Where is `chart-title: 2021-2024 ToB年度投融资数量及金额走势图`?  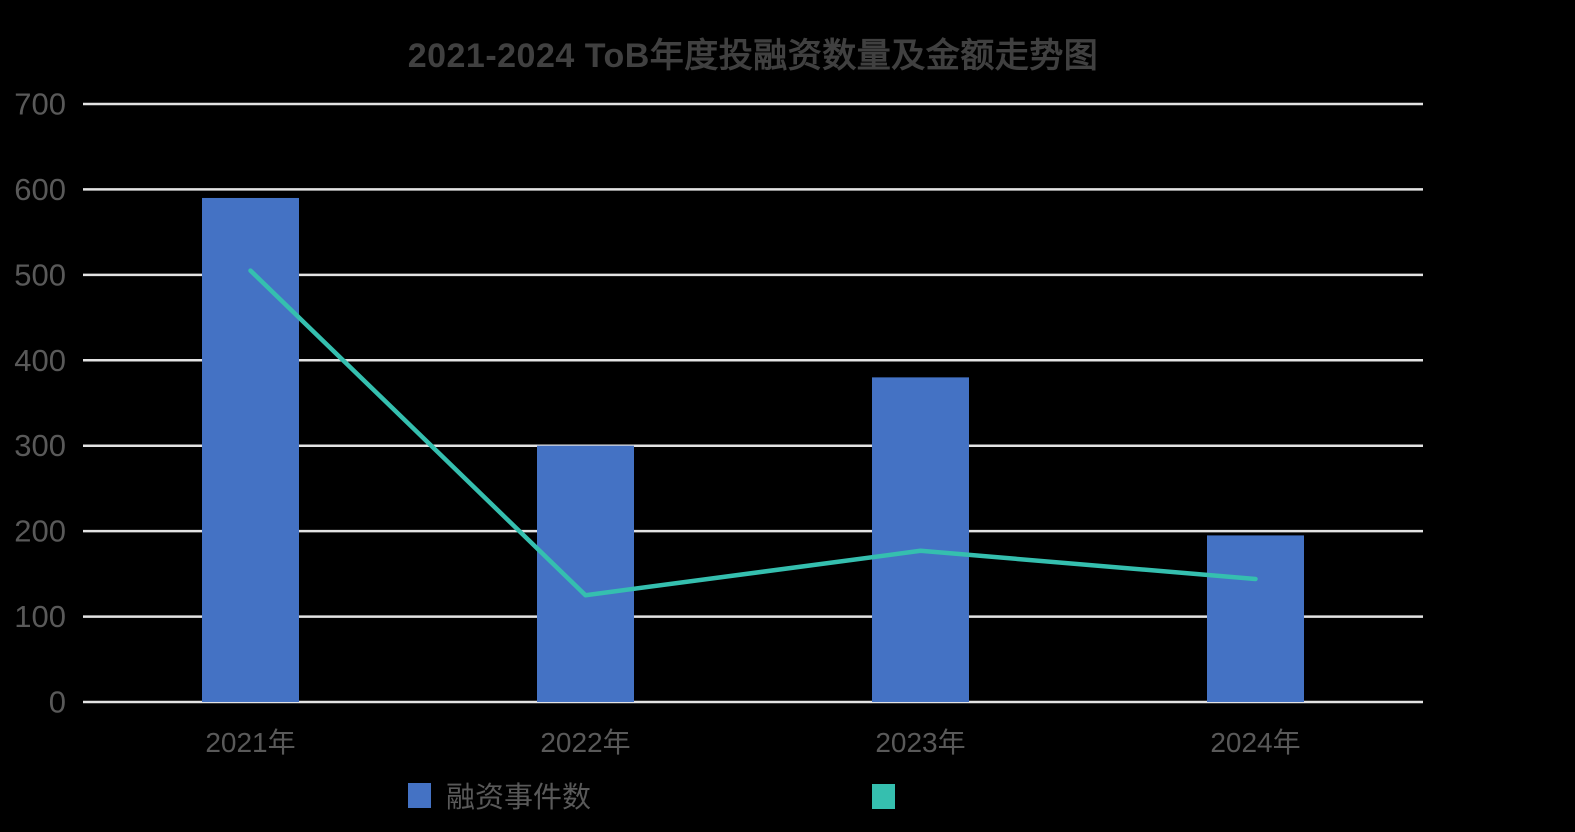
chart-title: 2021-2024 ToB年度投融资数量及金额走势图 is located at coordinates (753, 56).